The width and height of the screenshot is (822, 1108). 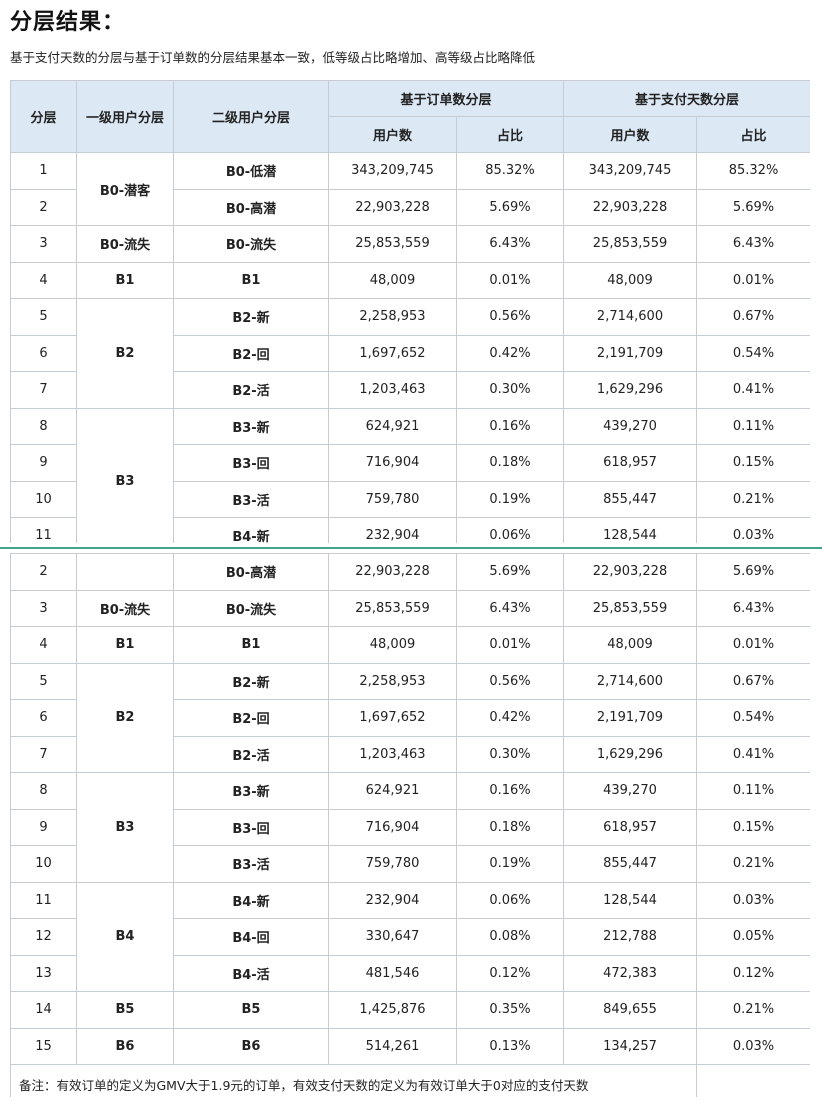 What do you see at coordinates (446, 98) in the screenshot?
I see `header-group-orders: 基于订单数分层` at bounding box center [446, 98].